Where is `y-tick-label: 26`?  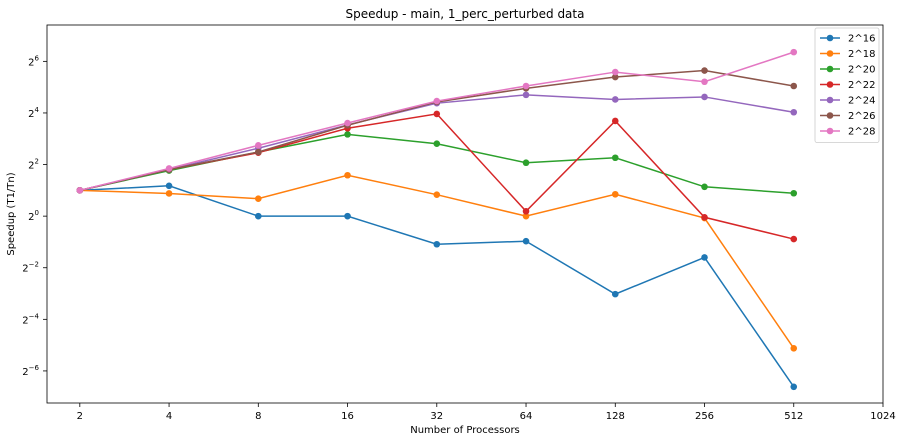 y-tick-label: 26 is located at coordinates (33, 61).